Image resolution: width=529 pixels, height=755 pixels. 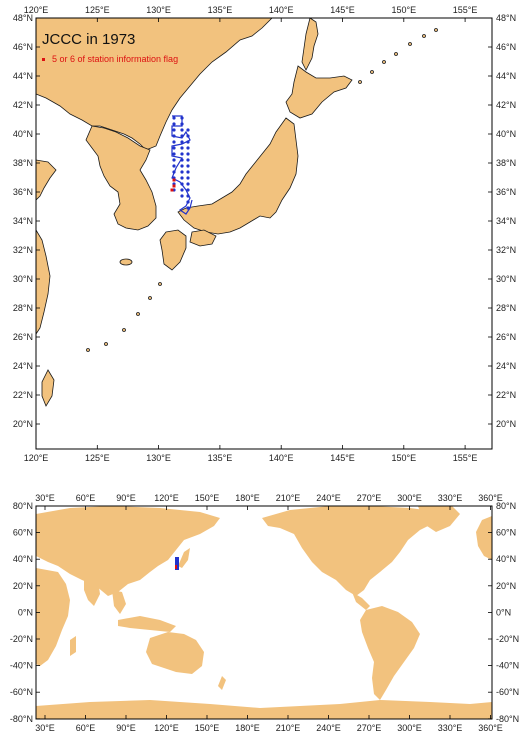 I want to click on lon-label-top: 130°E, so click(x=158, y=10).